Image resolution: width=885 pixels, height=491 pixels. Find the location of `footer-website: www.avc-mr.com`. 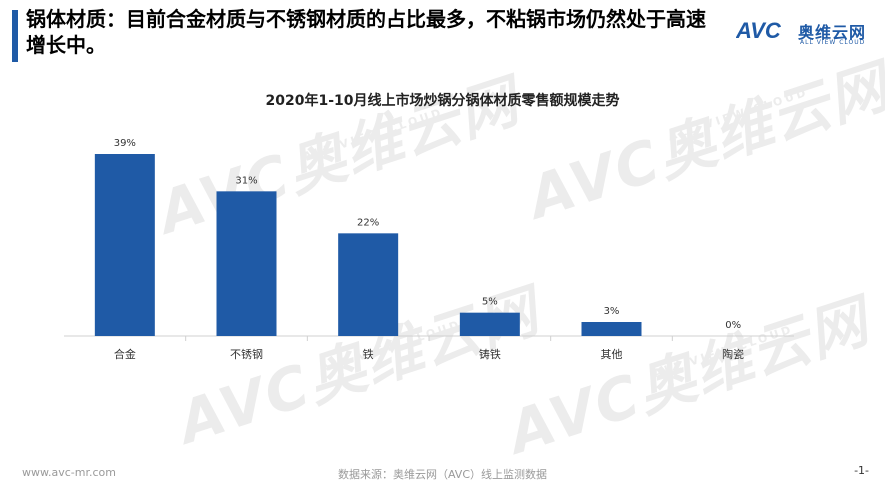

footer-website: www.avc-mr.com is located at coordinates (69, 472).